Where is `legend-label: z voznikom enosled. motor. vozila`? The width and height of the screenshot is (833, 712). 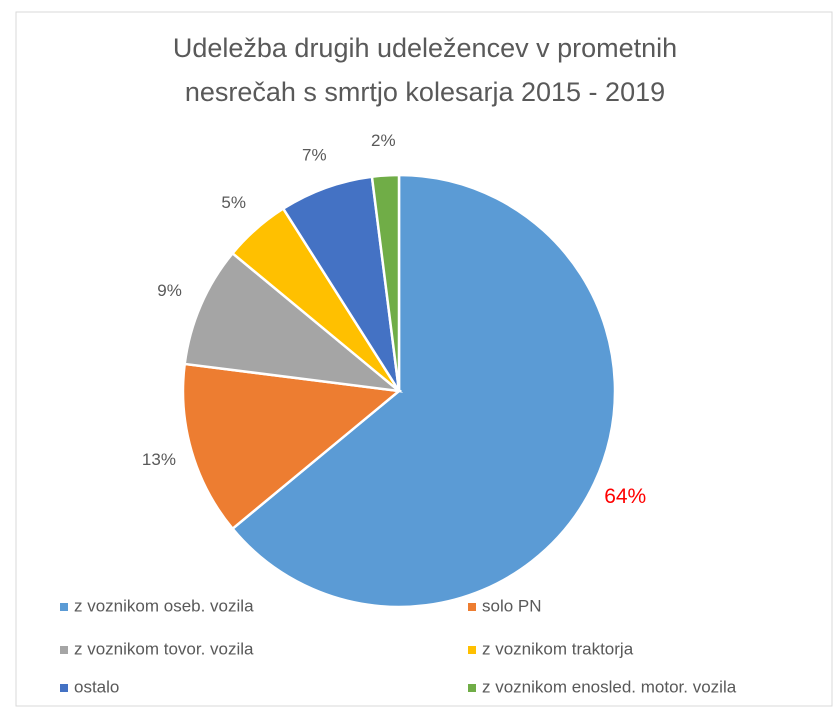
legend-label: z voznikom enosled. motor. vozila is located at coordinates (609, 686).